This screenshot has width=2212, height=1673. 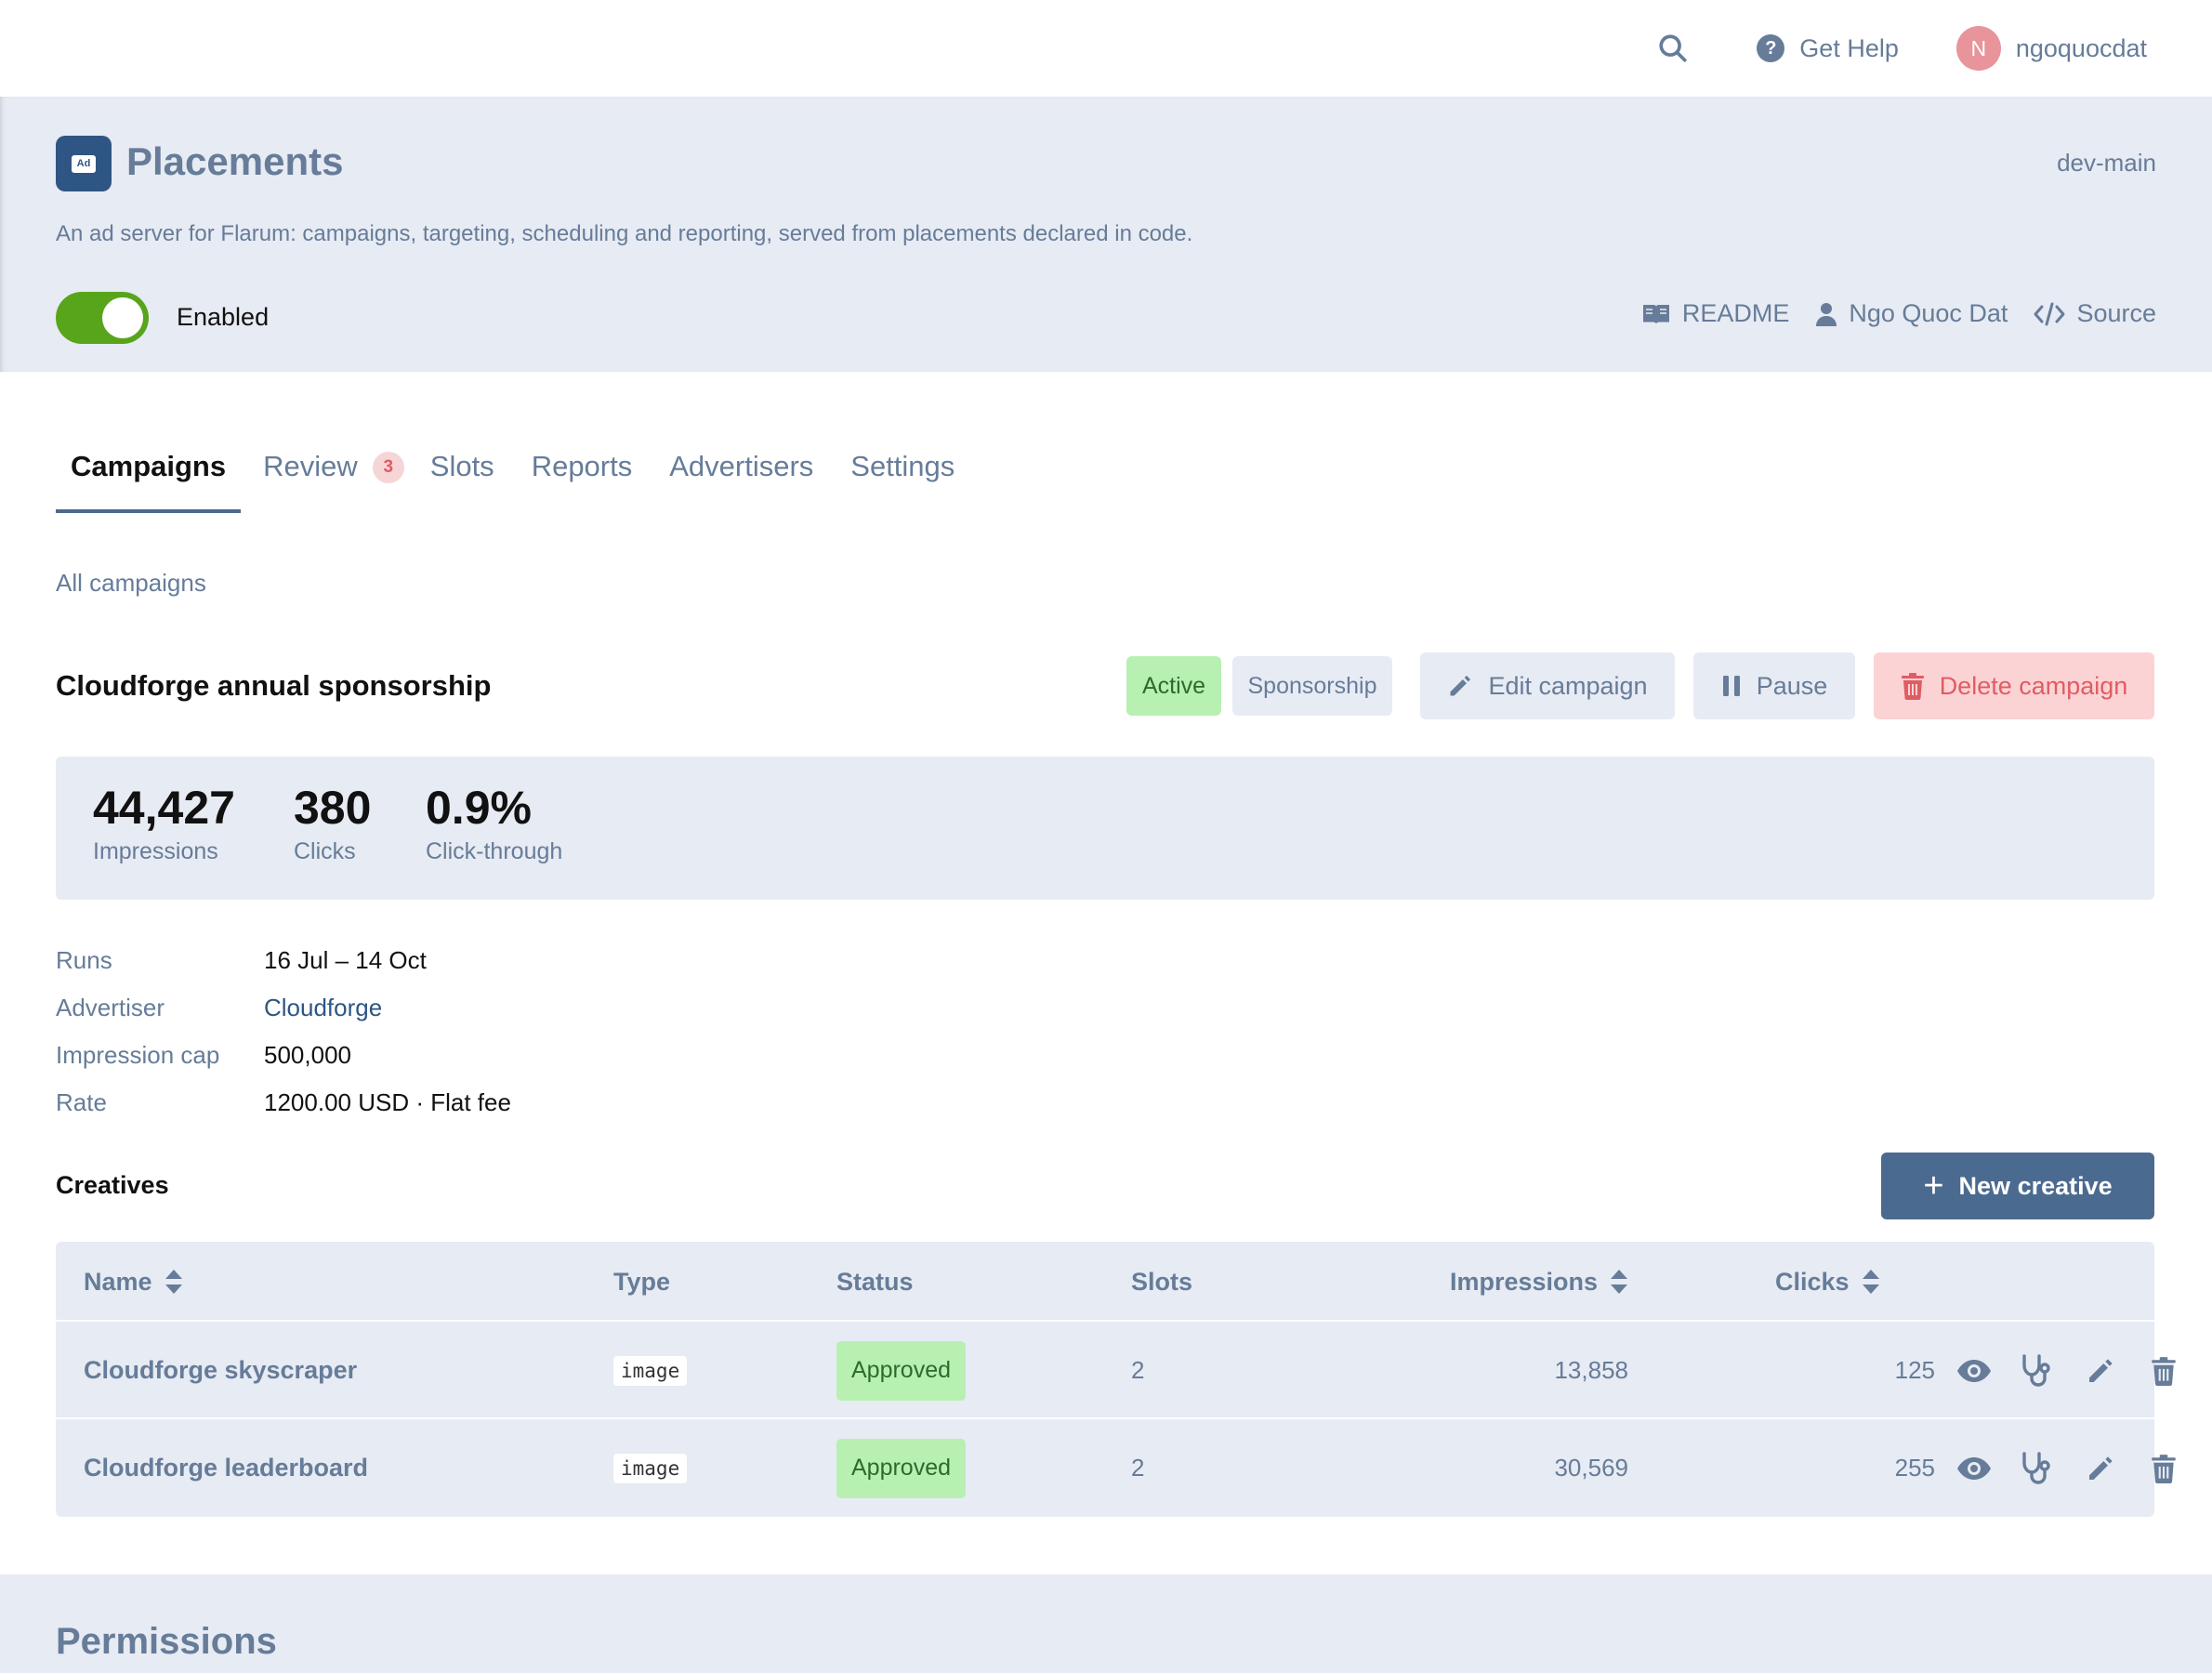 I want to click on readme-link: README, so click(x=1715, y=313).